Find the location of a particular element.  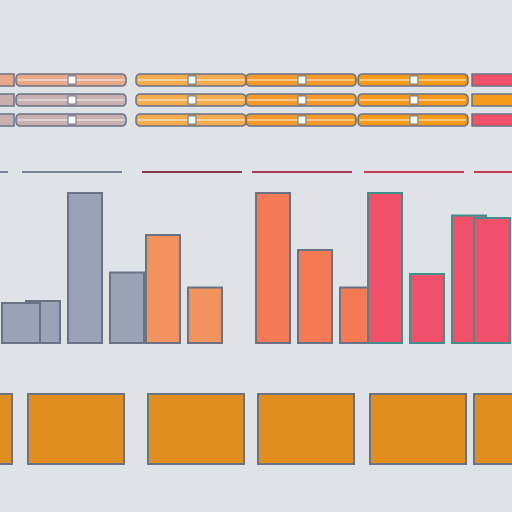

footer-blocks is located at coordinates (256, 429).